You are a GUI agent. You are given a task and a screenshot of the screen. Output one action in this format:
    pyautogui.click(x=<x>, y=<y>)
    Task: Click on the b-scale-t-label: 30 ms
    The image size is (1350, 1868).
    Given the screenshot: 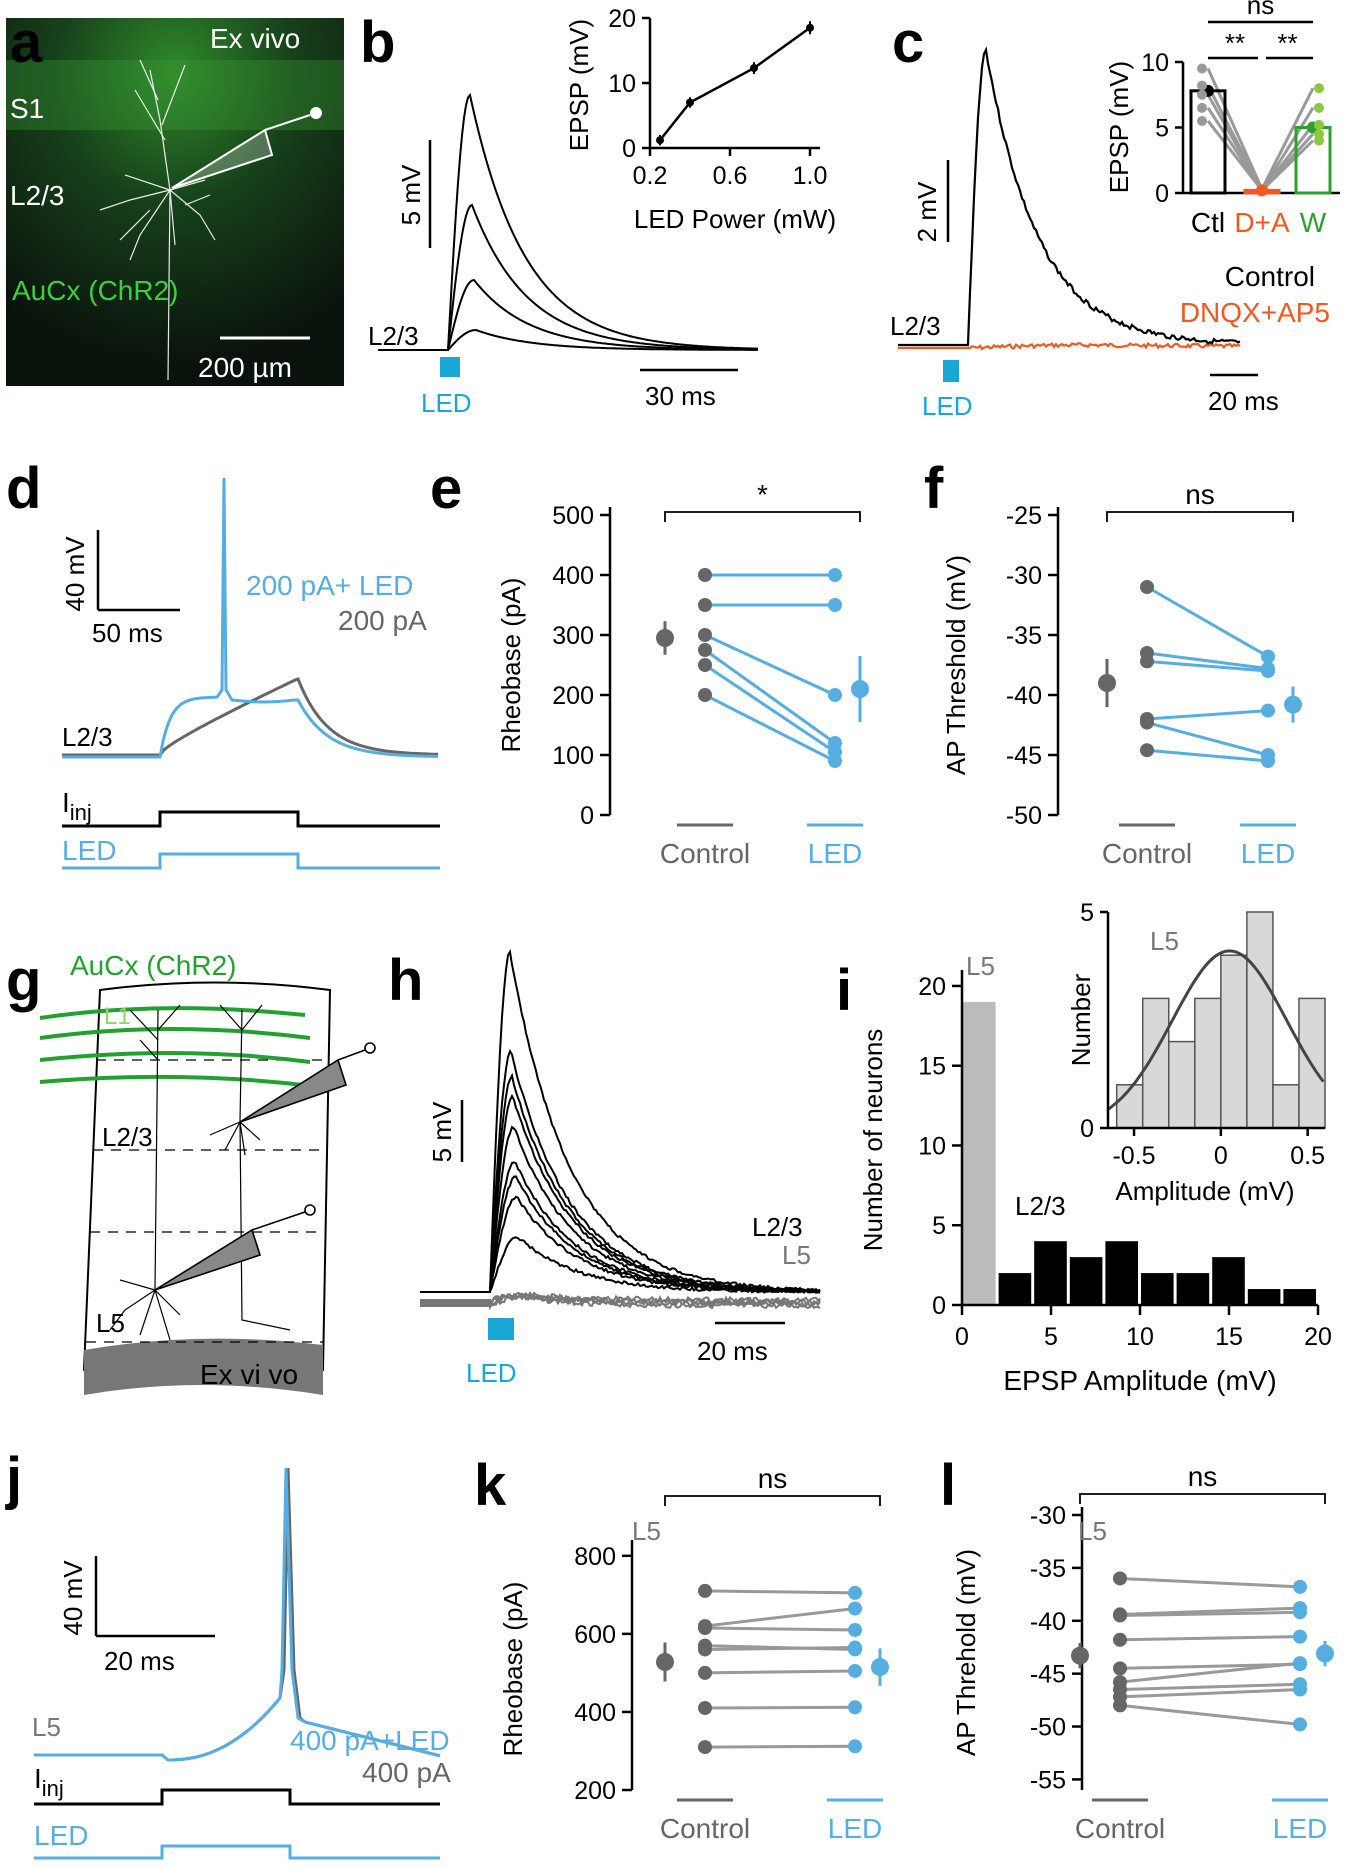 What is the action you would take?
    pyautogui.click(x=680, y=396)
    